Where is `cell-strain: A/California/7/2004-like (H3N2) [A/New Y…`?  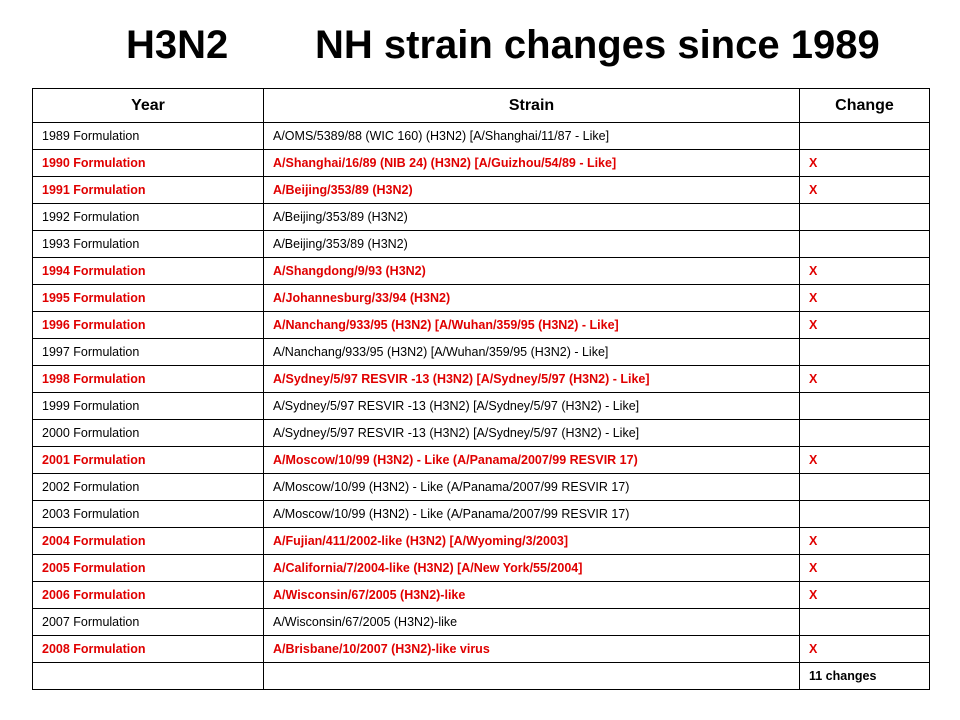 cell-strain: A/California/7/2004-like (H3N2) [A/New Y… is located at coordinates (531, 568).